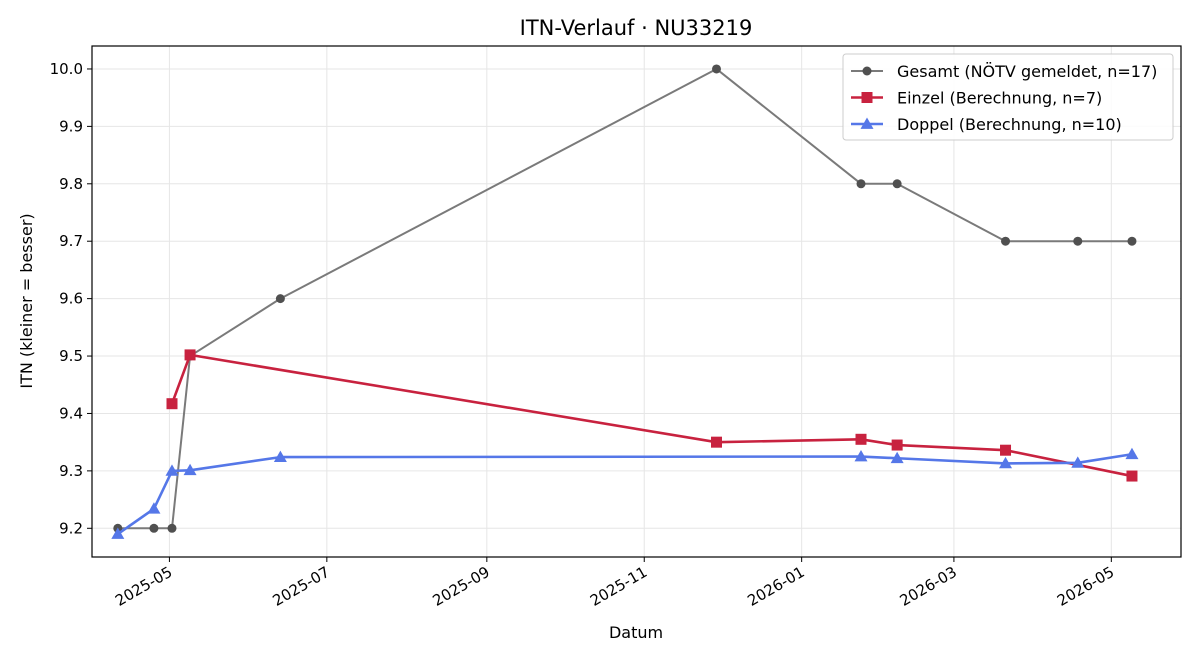 The height and width of the screenshot is (660, 1200). I want to click on x-axis-title: Datum, so click(636, 632).